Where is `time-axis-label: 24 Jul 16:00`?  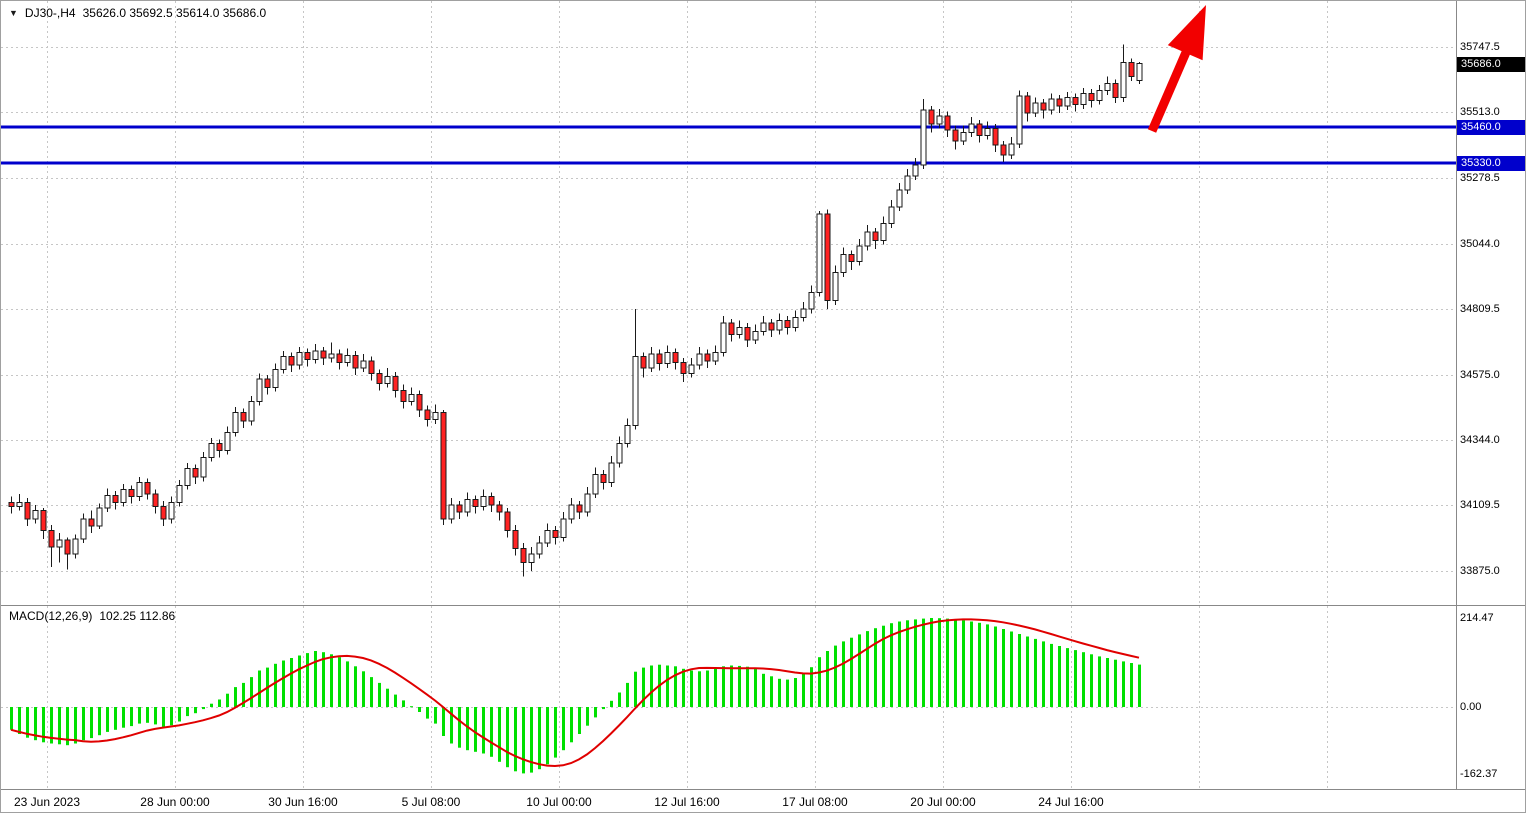 time-axis-label: 24 Jul 16:00 is located at coordinates (1071, 802).